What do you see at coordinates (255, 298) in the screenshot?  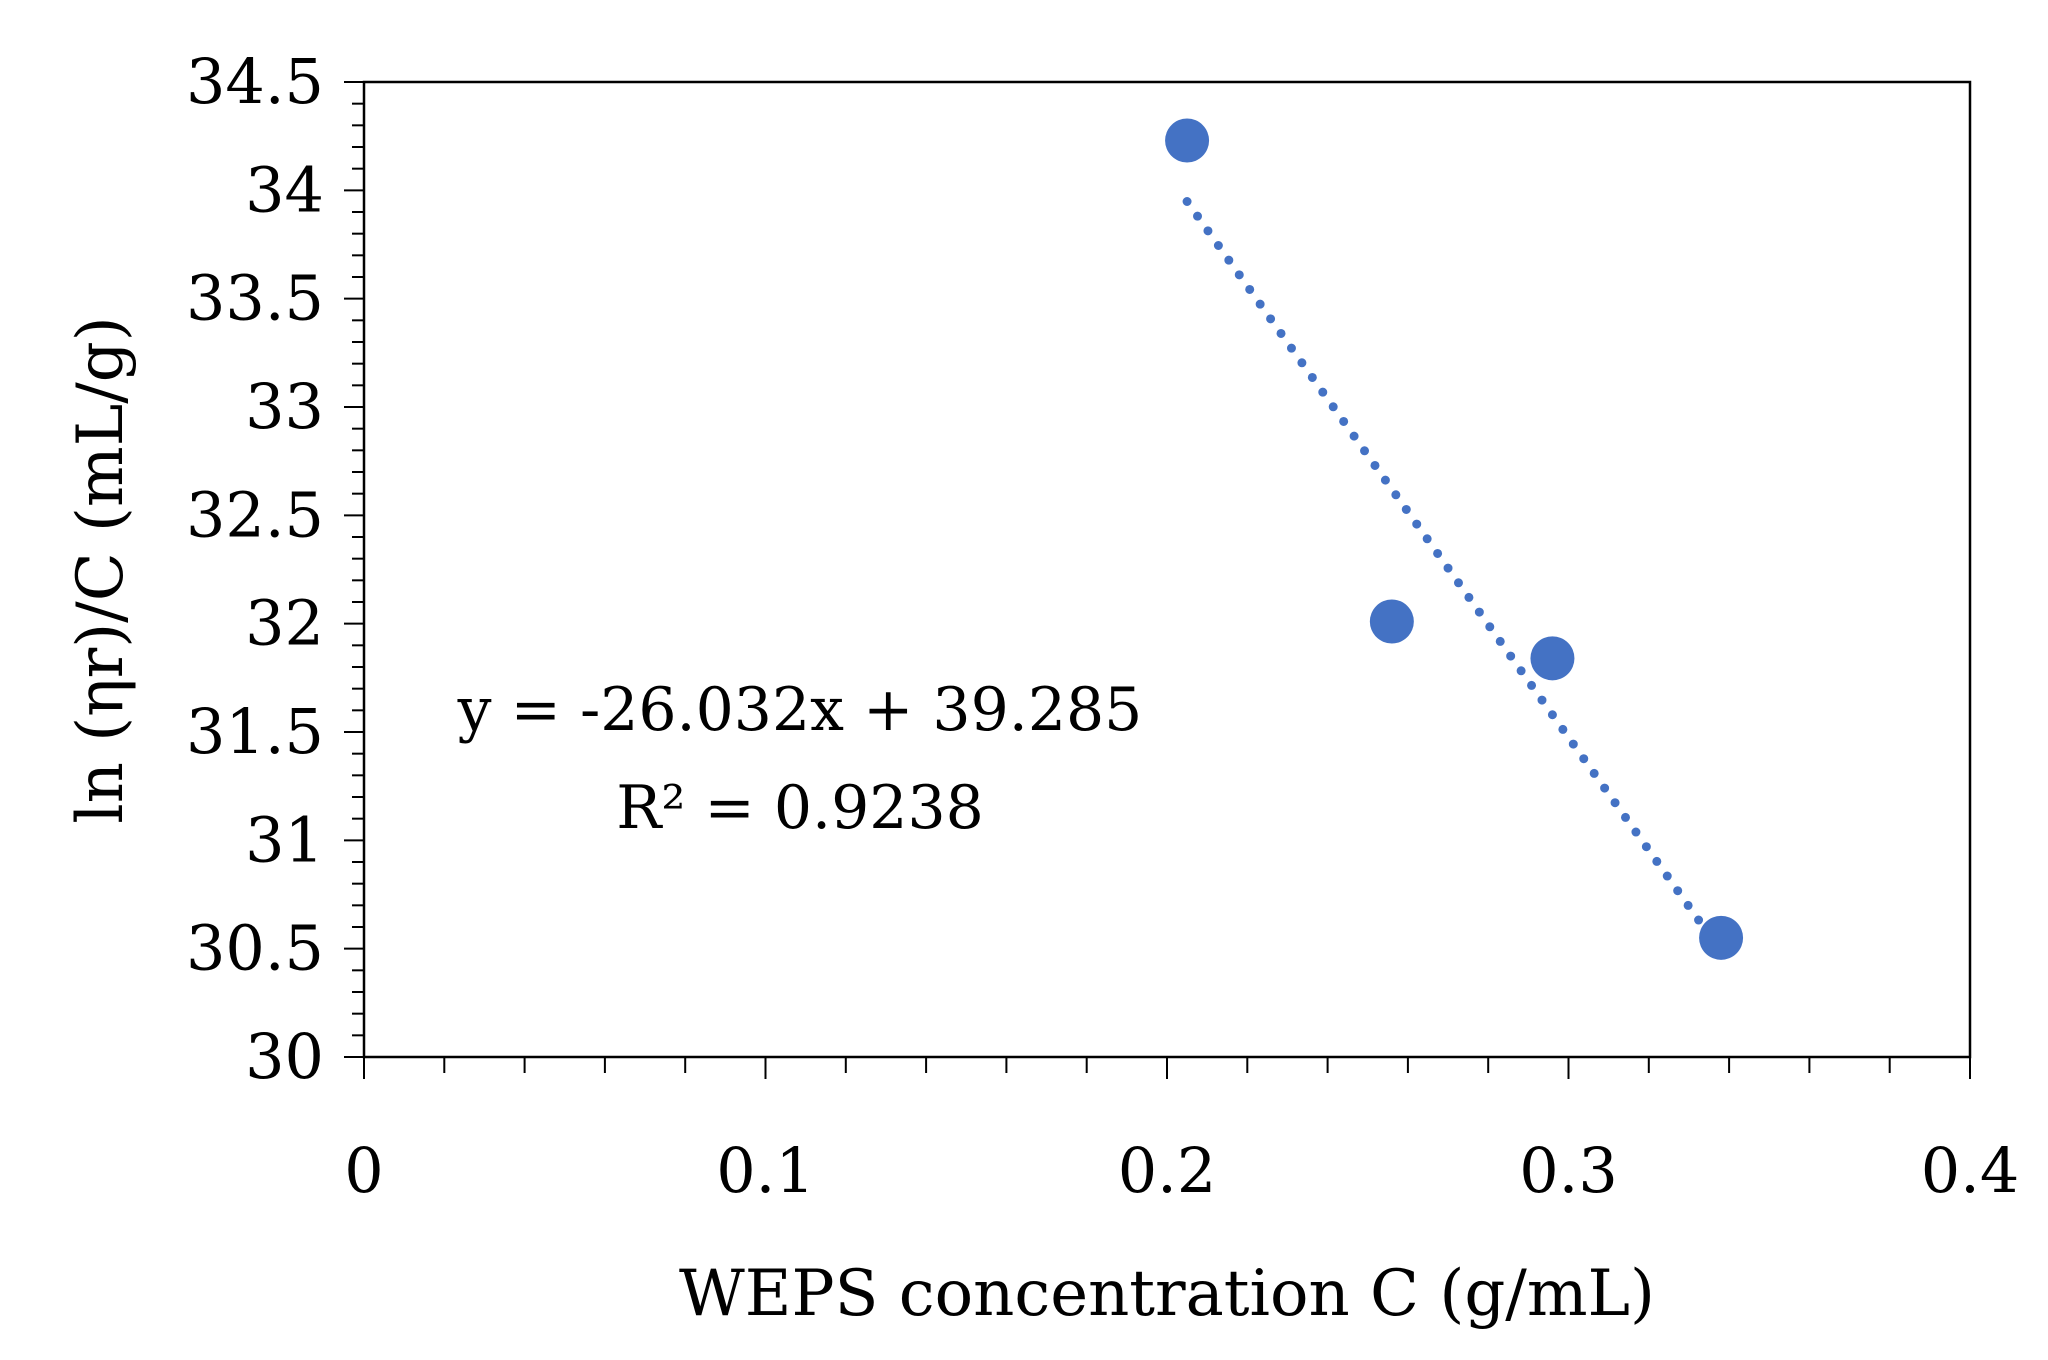 I see `y-tick-label: 33.5` at bounding box center [255, 298].